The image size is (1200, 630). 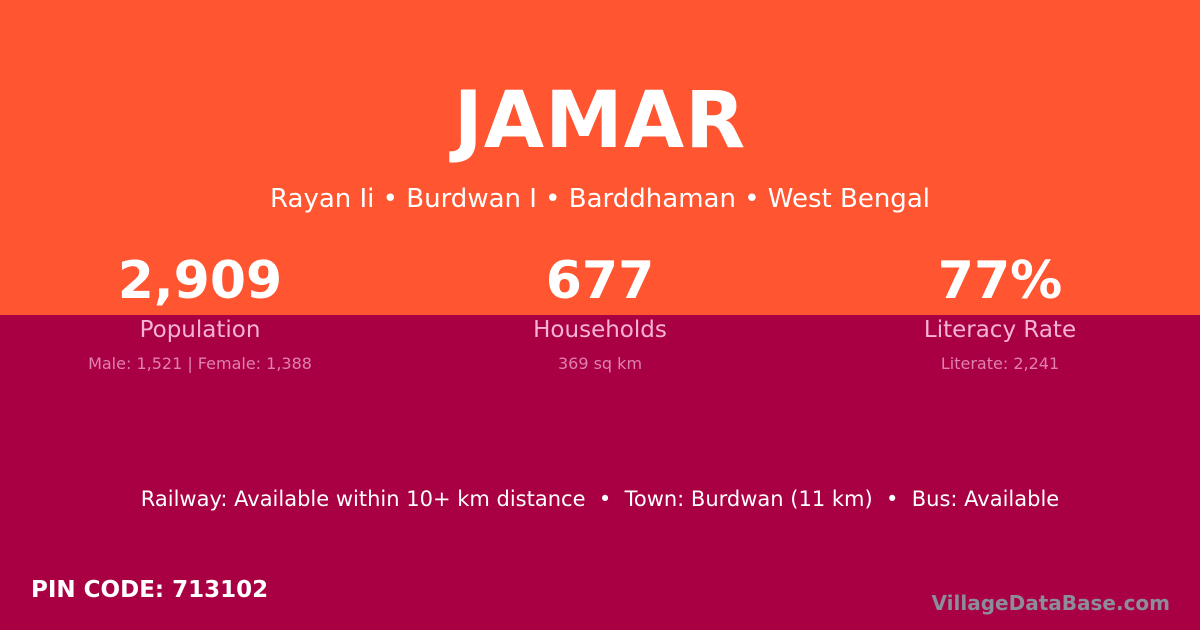 I want to click on stat-value: 2,909, so click(x=200, y=281).